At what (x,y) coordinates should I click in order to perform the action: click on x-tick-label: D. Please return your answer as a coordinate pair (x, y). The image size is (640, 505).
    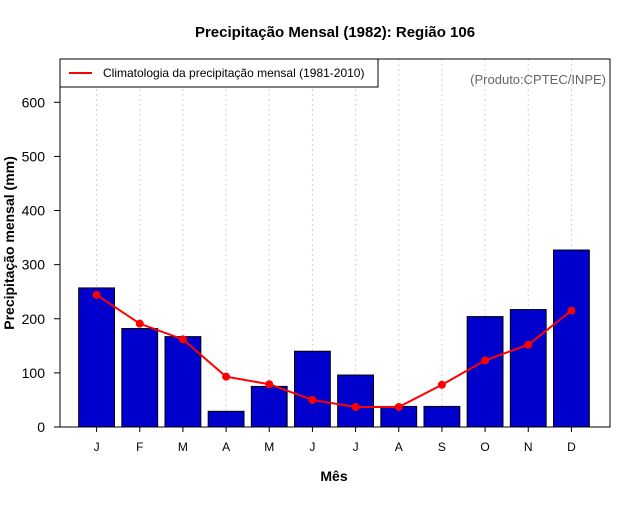
    Looking at the image, I should click on (571, 447).